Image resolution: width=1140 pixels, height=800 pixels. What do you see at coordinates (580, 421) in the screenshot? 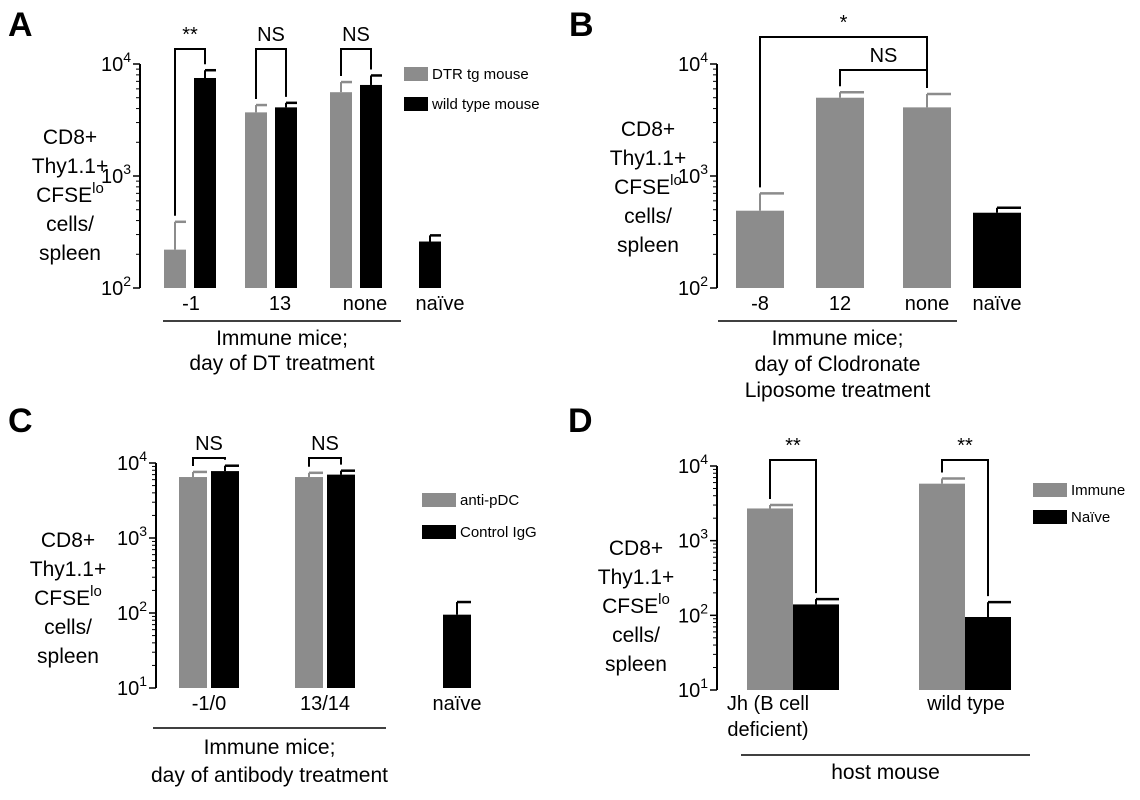
I see `panel-label: D` at bounding box center [580, 421].